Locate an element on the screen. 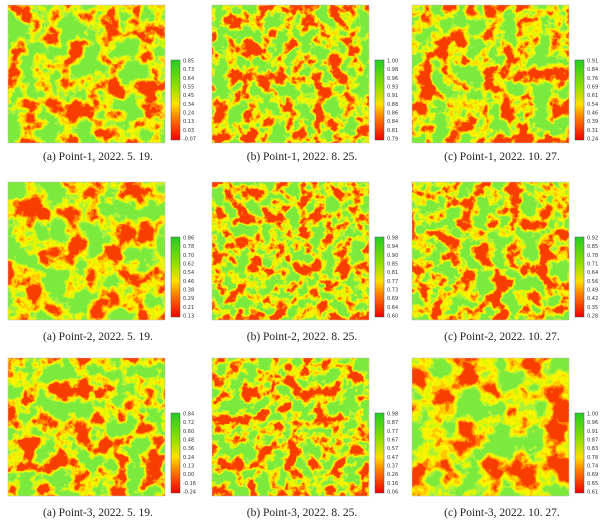 This screenshot has width=609, height=532. colorbar-tick-label: 0.57 is located at coordinates (392, 449).